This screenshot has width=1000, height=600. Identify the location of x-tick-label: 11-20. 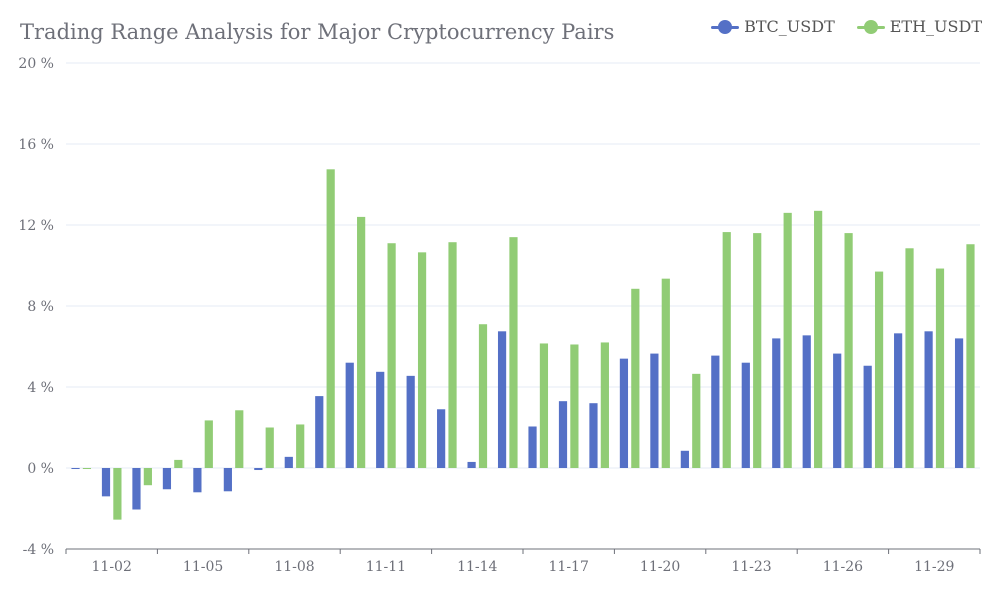
(660, 567).